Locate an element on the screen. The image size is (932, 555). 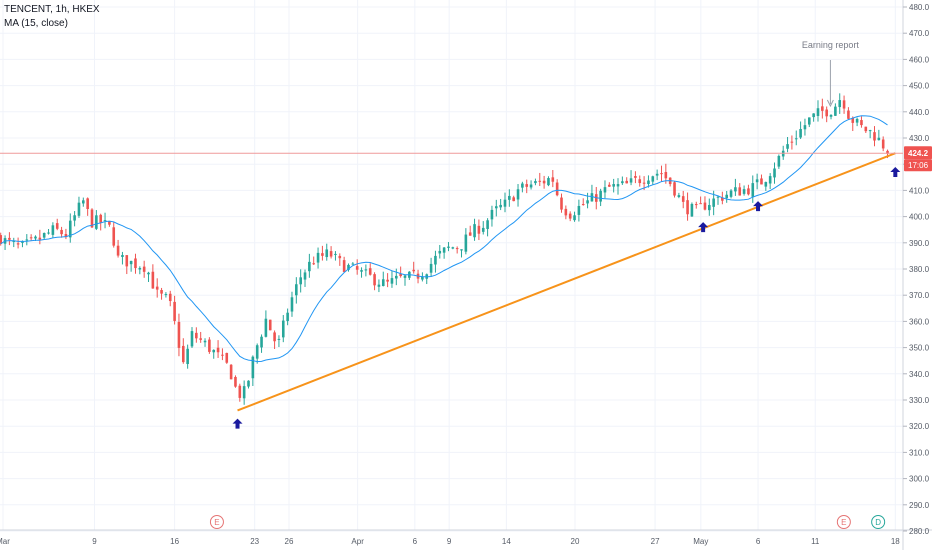
event-marker is located at coordinates (878, 522).